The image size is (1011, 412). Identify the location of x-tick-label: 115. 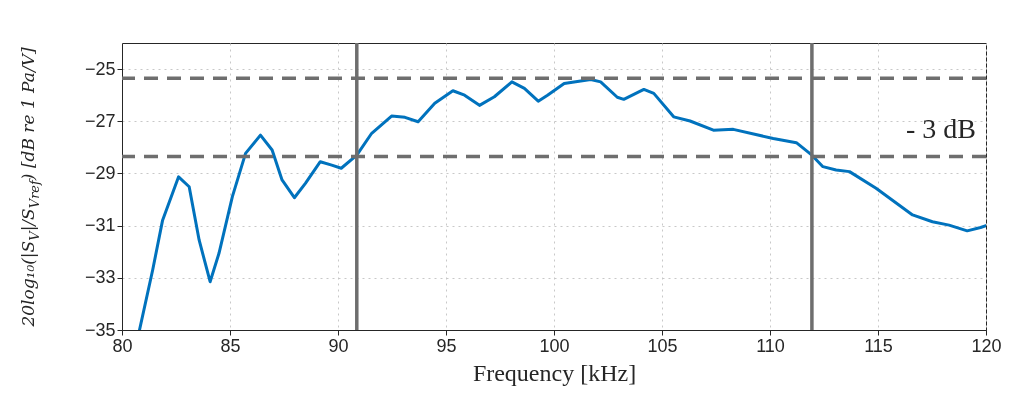
(878, 345).